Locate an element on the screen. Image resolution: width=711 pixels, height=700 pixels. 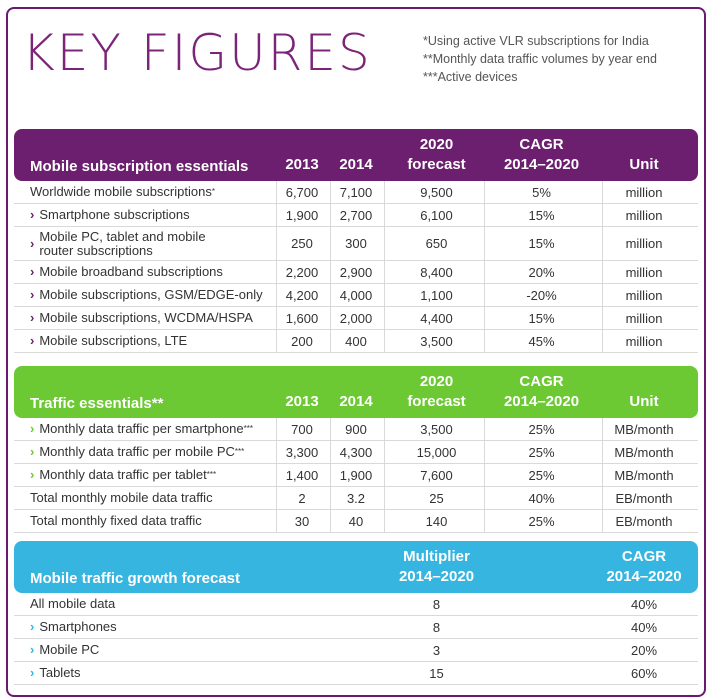
row-label: › Mobile subscriptions, LTE is located at coordinates (108, 341).